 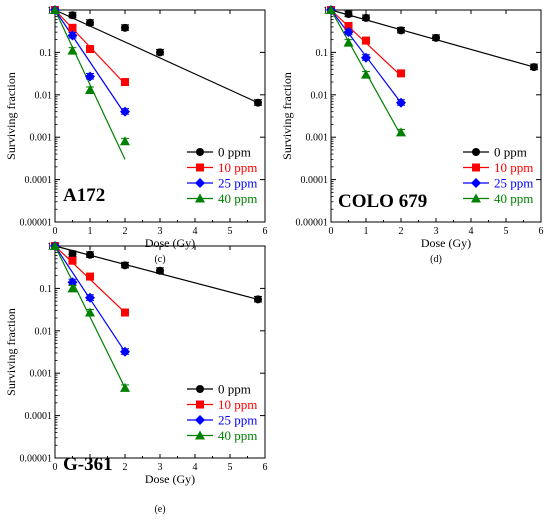 What do you see at coordinates (159, 259) in the screenshot?
I see `panel-label: (c)` at bounding box center [159, 259].